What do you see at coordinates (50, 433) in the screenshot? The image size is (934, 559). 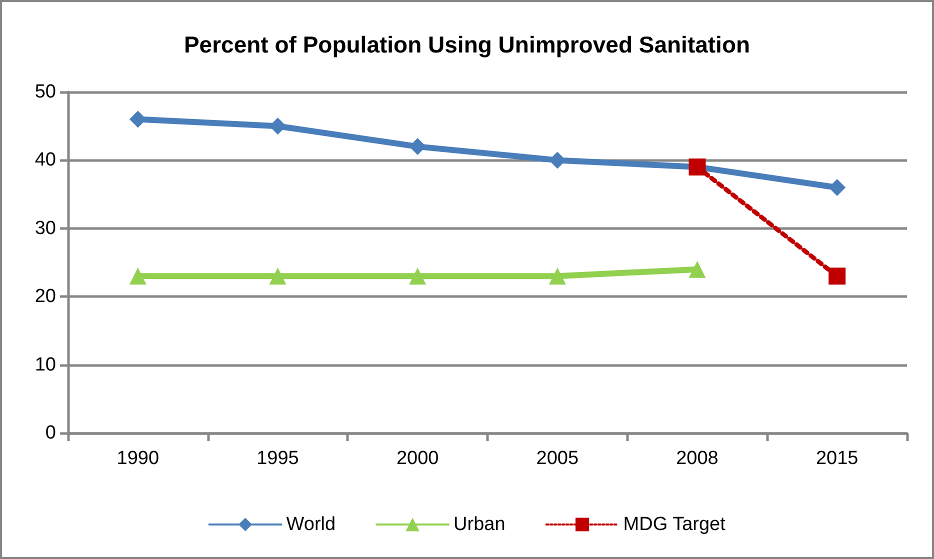 I see `y-tick-label: 0` at bounding box center [50, 433].